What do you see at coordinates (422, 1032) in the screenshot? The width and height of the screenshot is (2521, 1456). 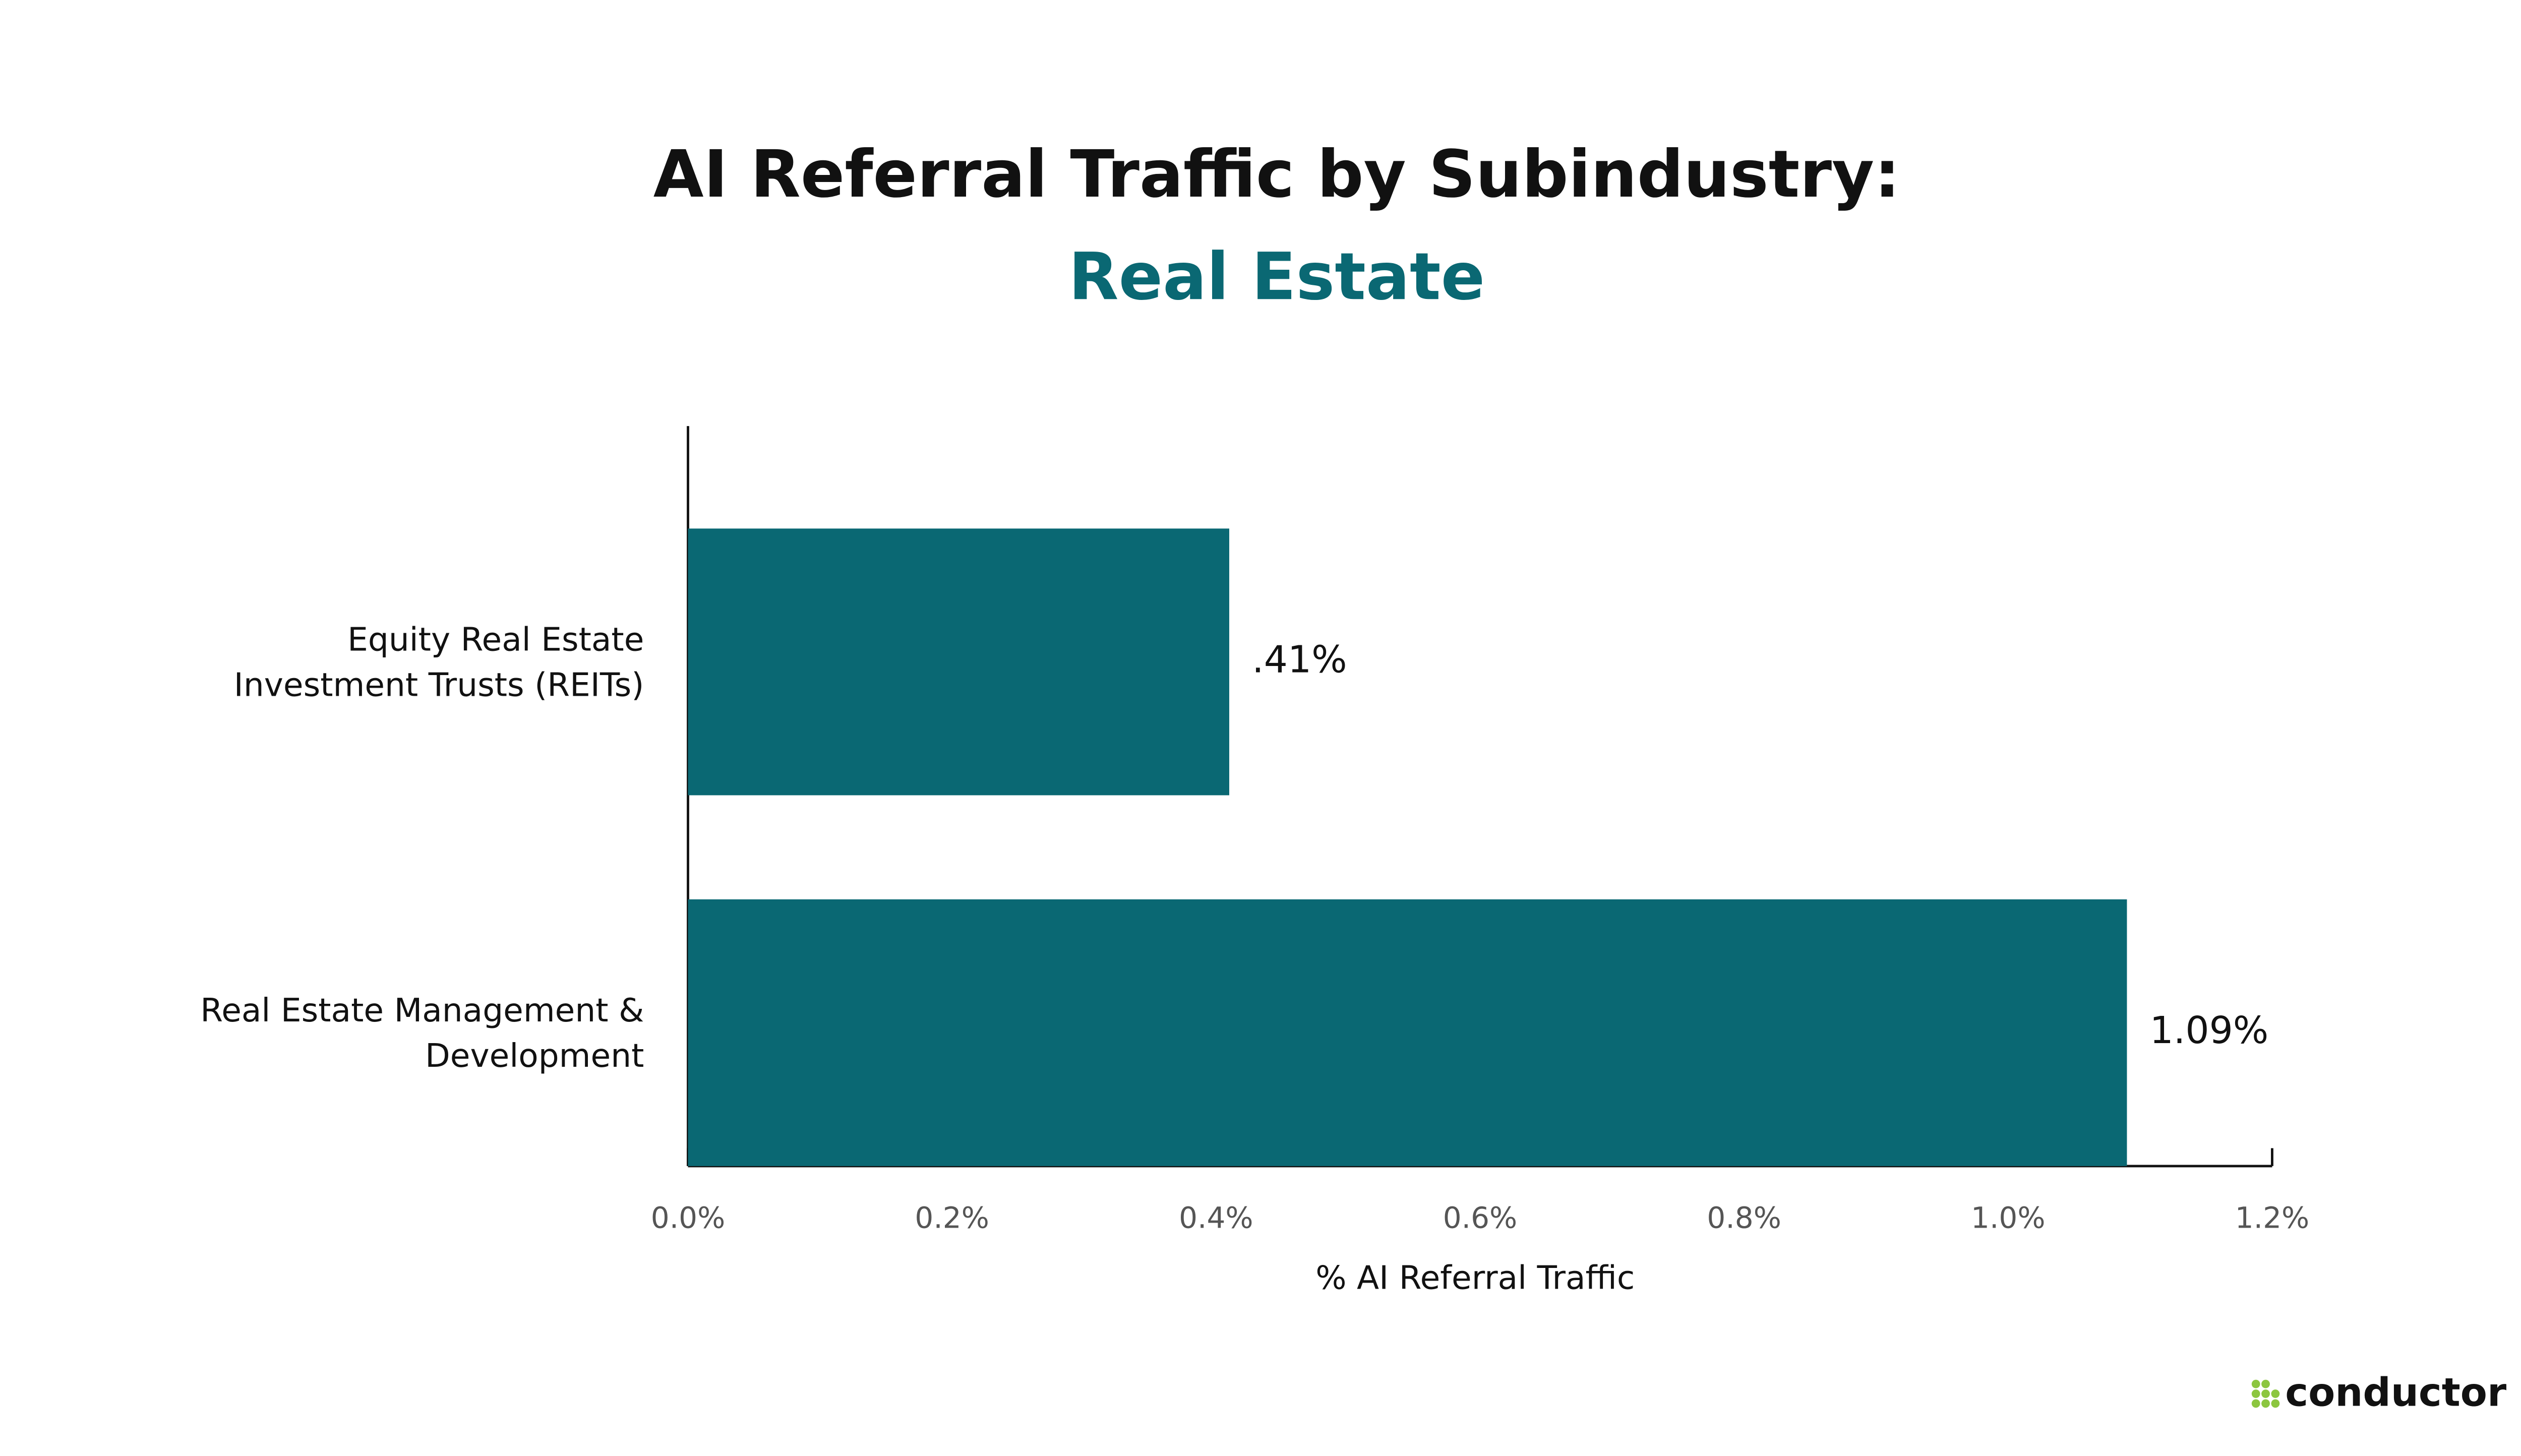 I see `y-tick-label: Real Estate Management & Development` at bounding box center [422, 1032].